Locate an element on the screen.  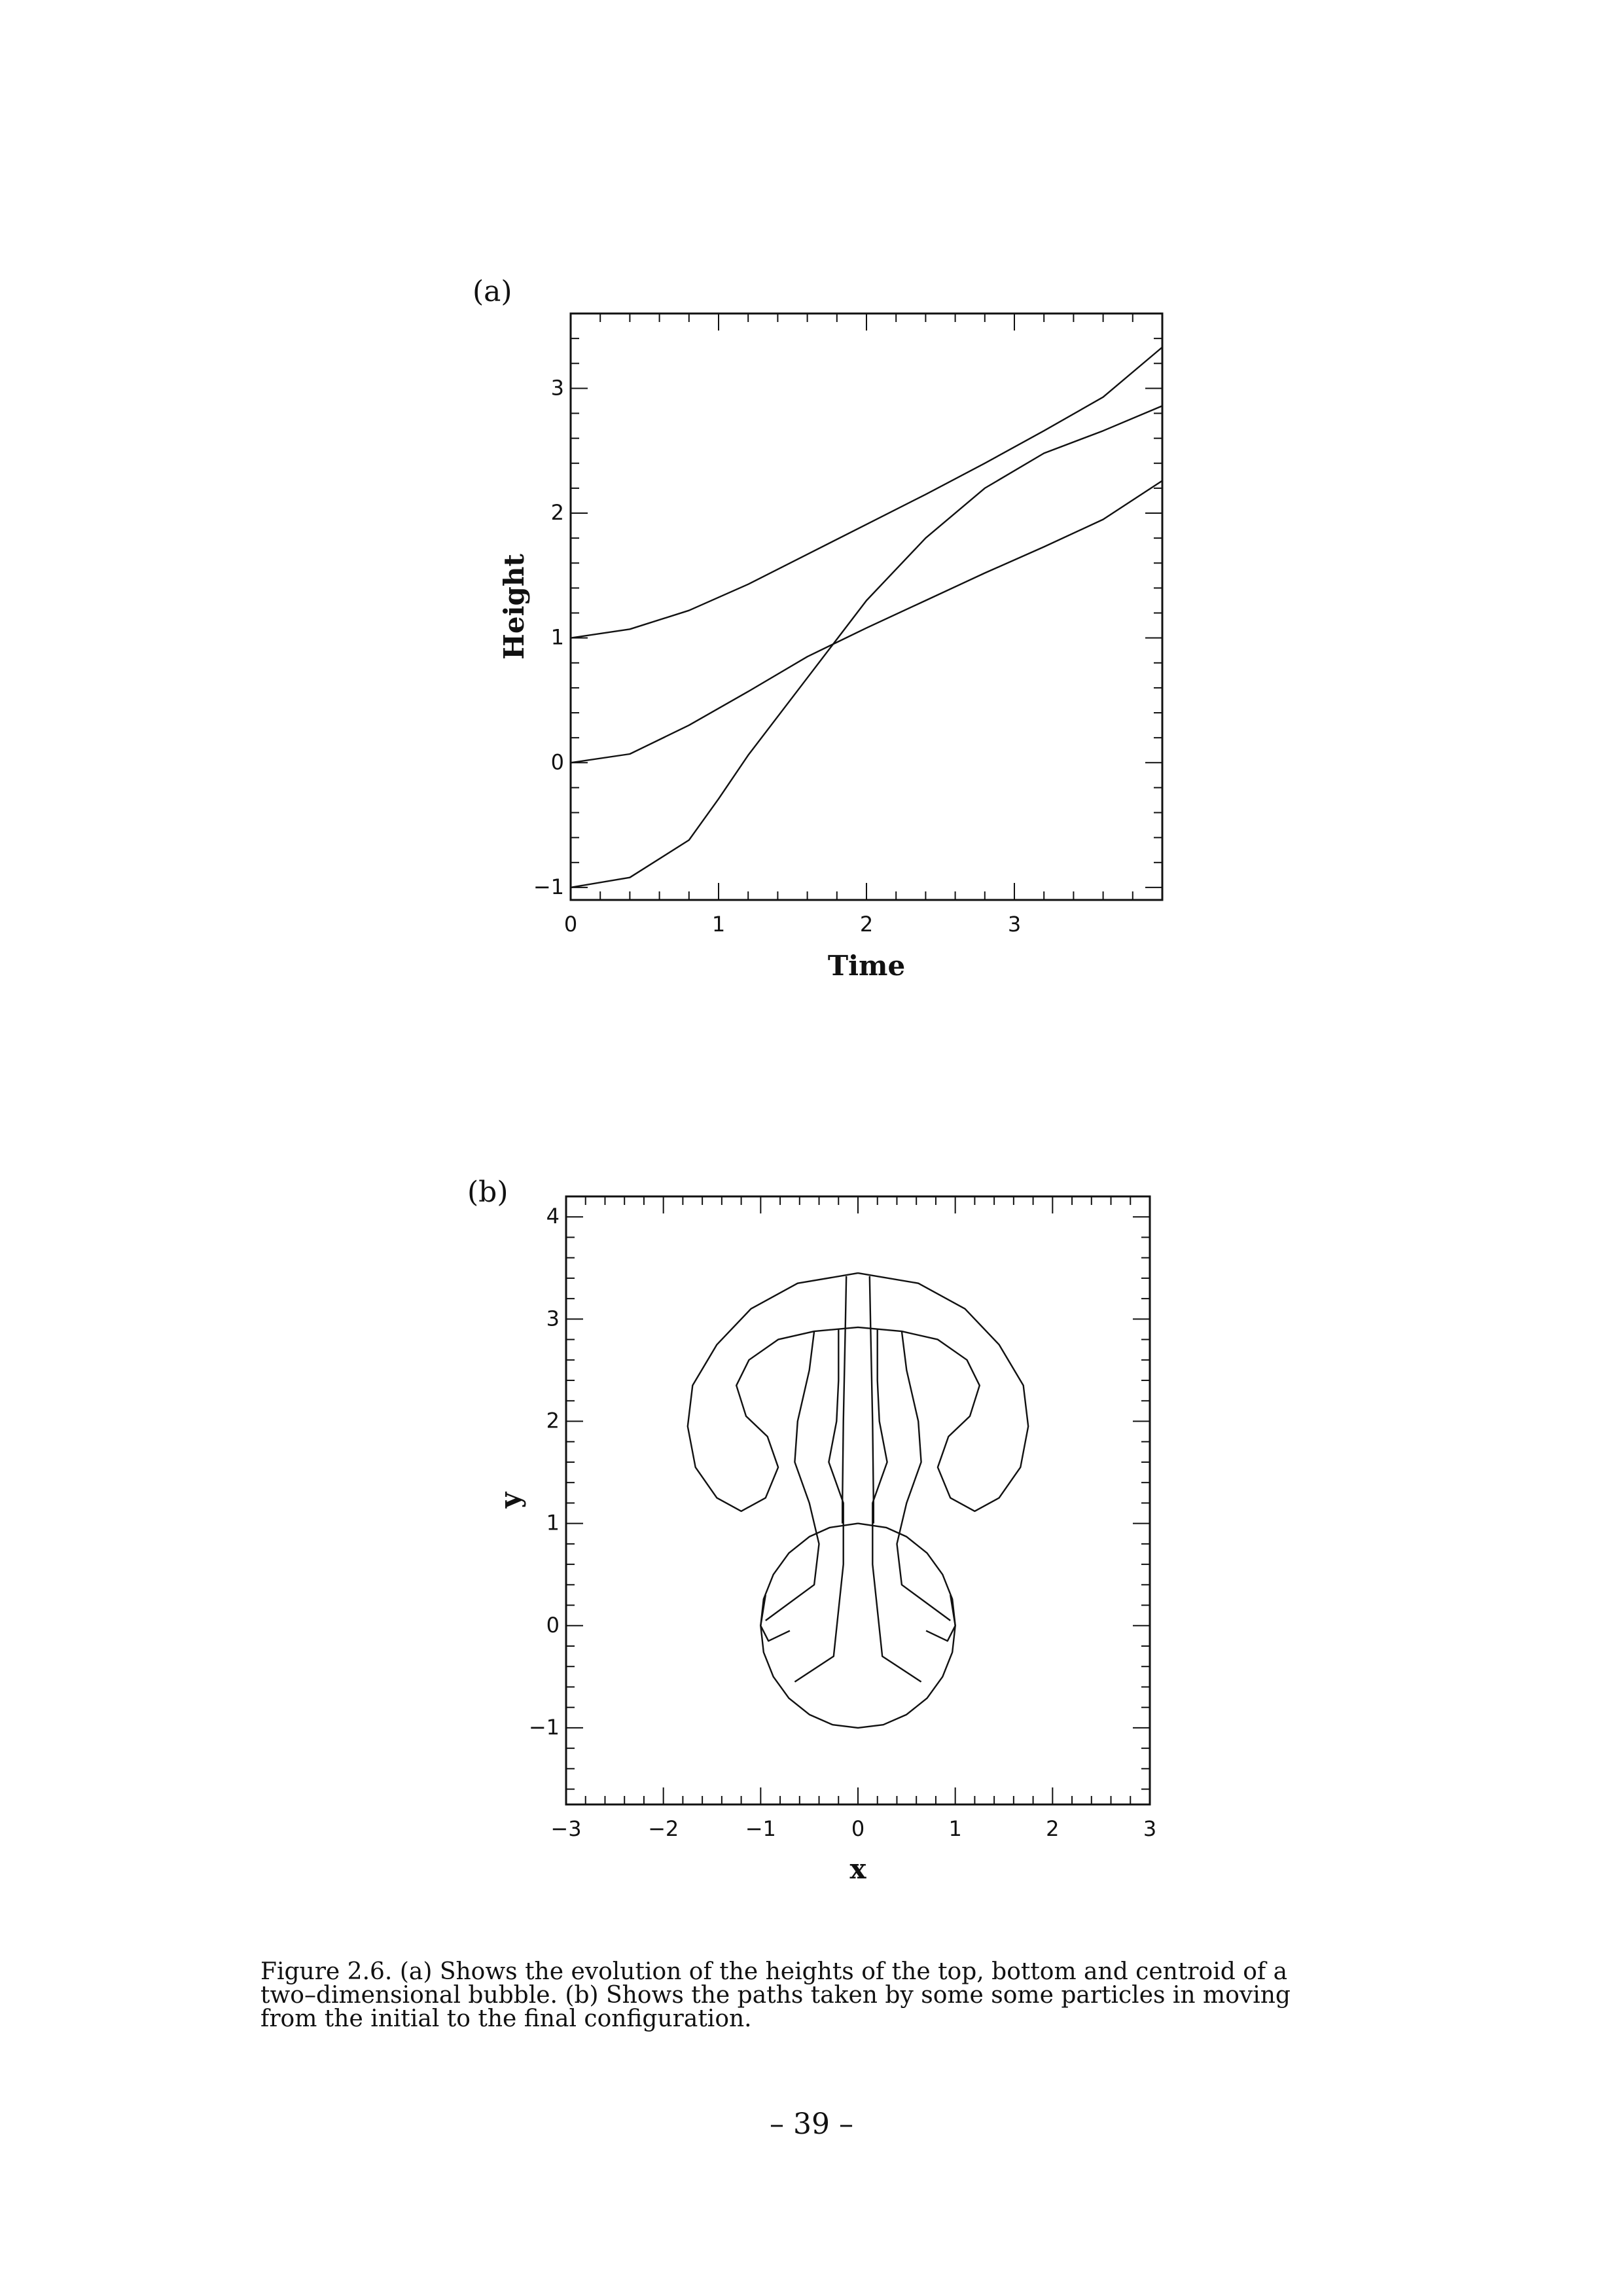
y-axis-title: Height is located at coordinates (514, 607).